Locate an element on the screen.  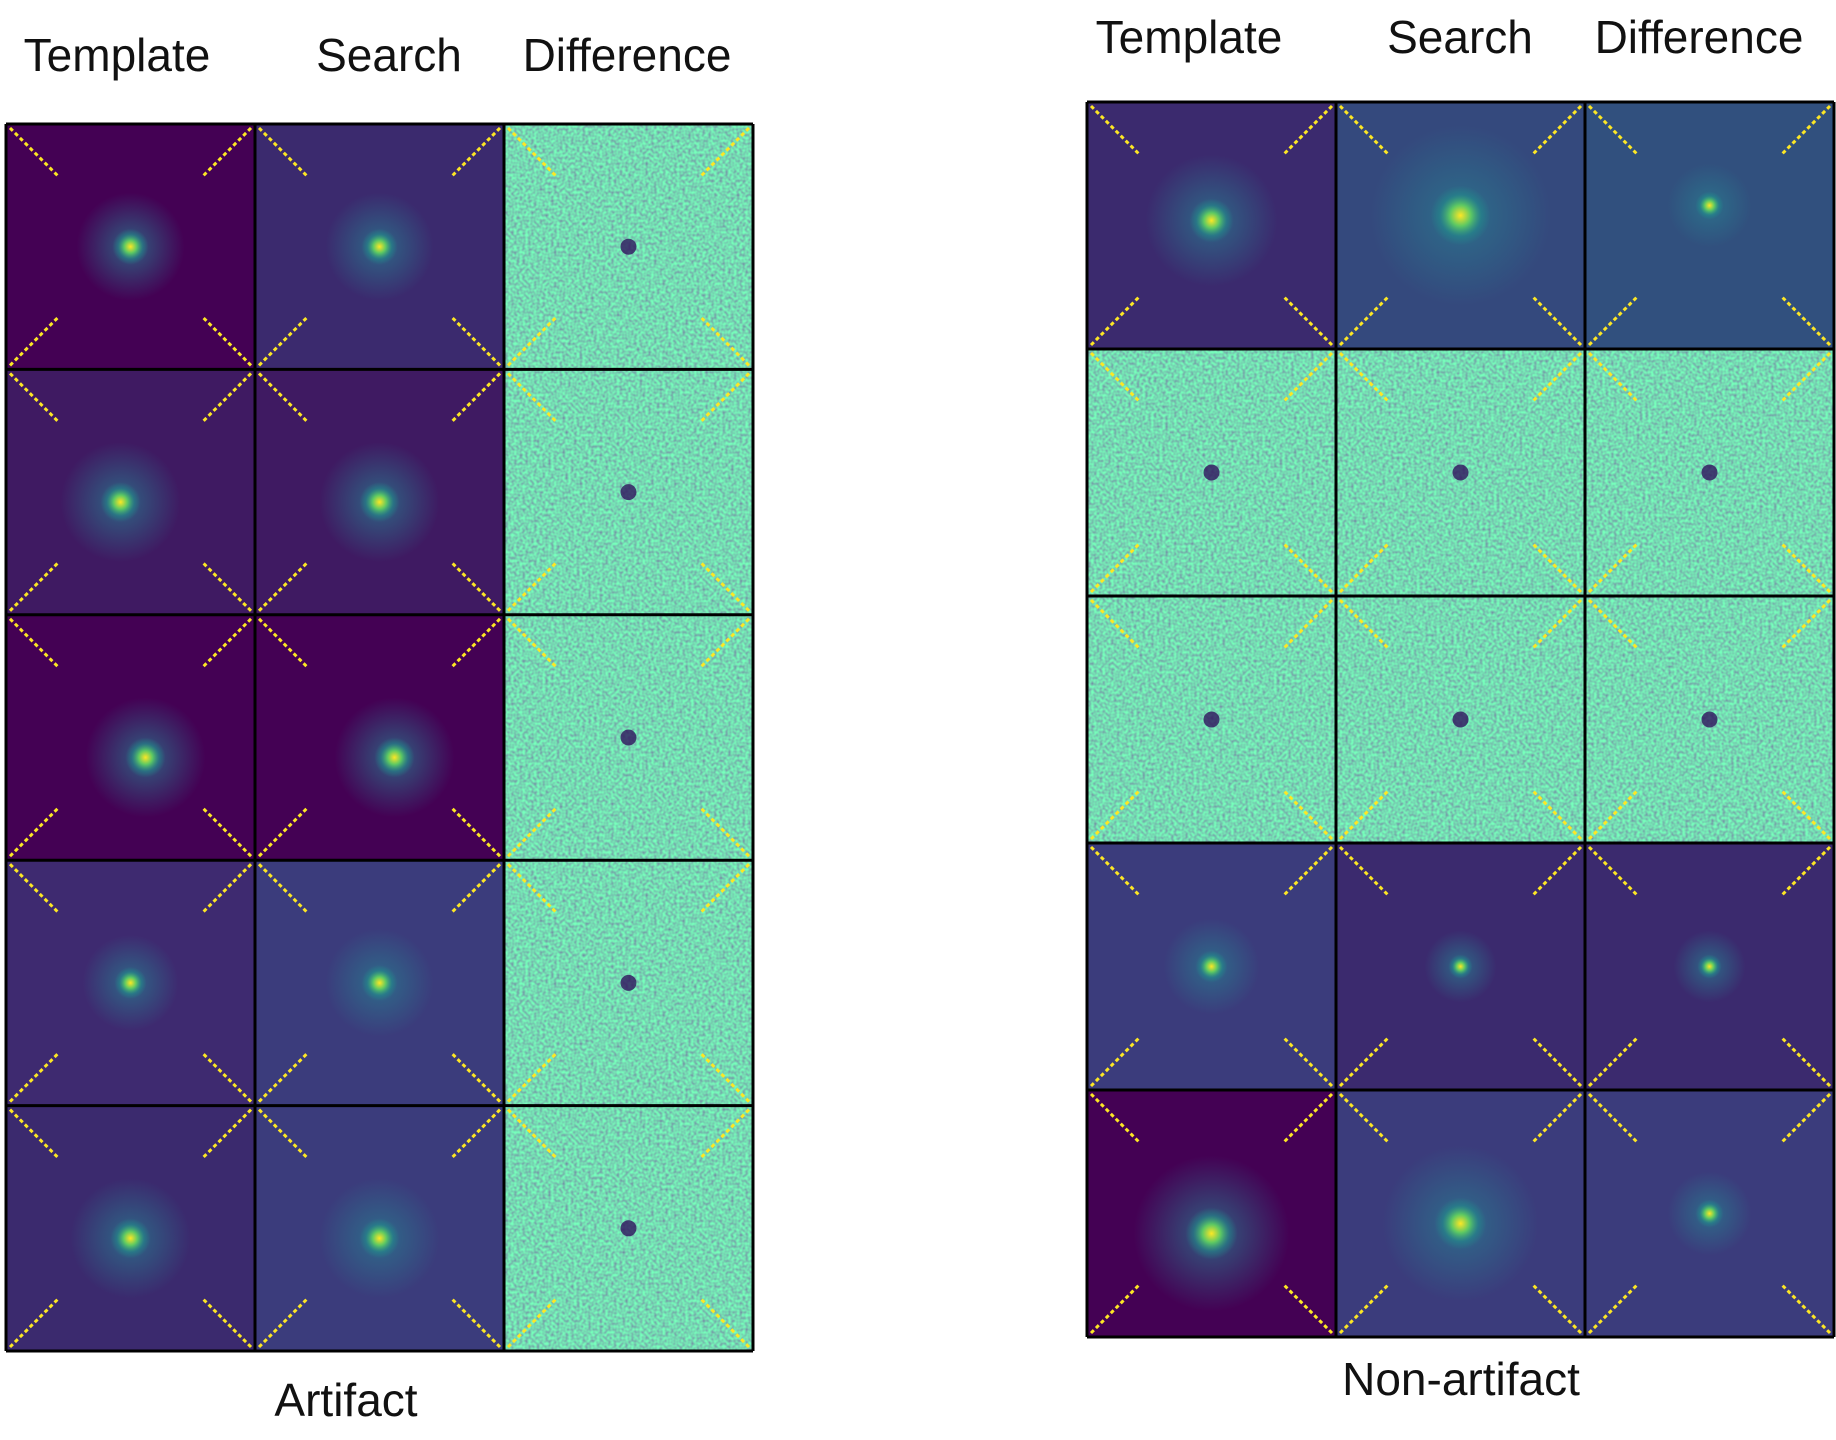
column-header: Difference is located at coordinates (627, 55).